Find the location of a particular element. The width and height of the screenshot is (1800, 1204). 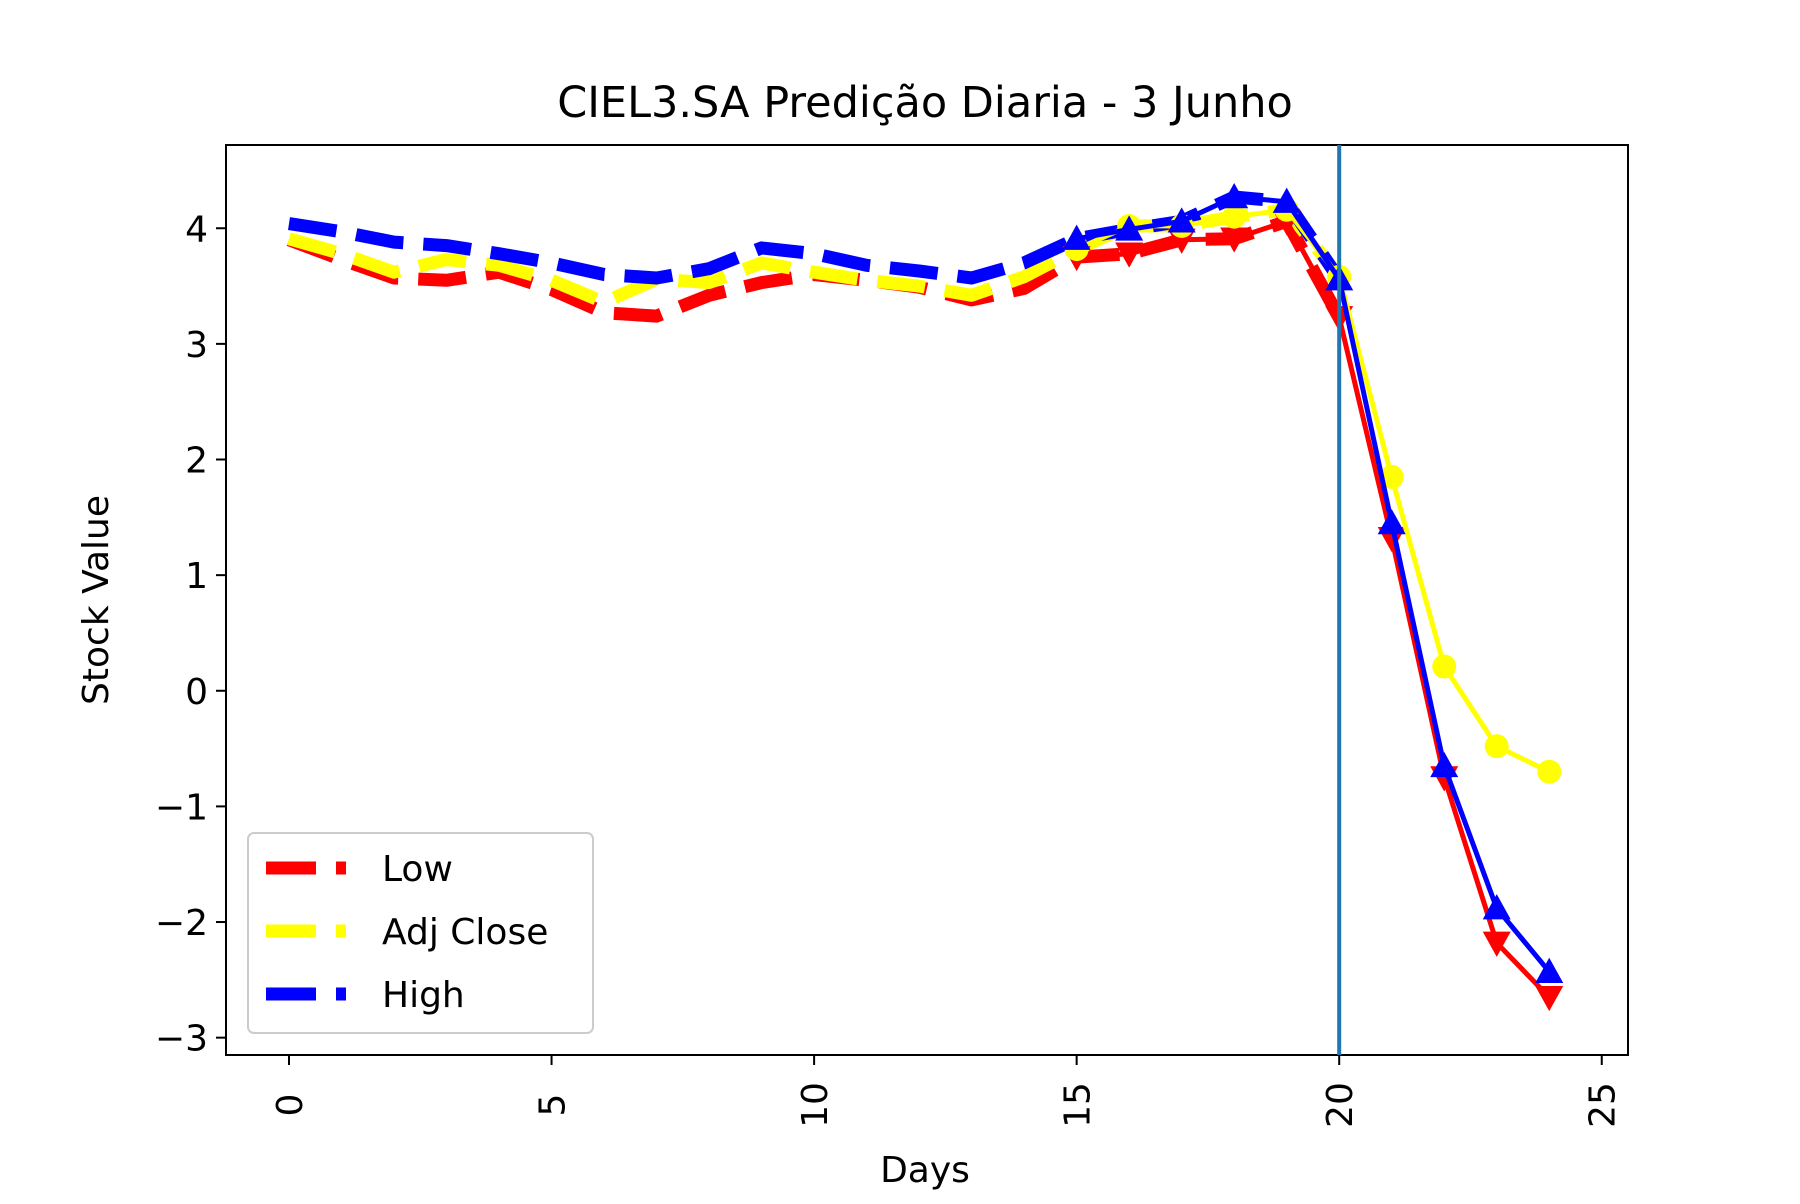

y-tick-label: −2 is located at coordinates (181, 923).